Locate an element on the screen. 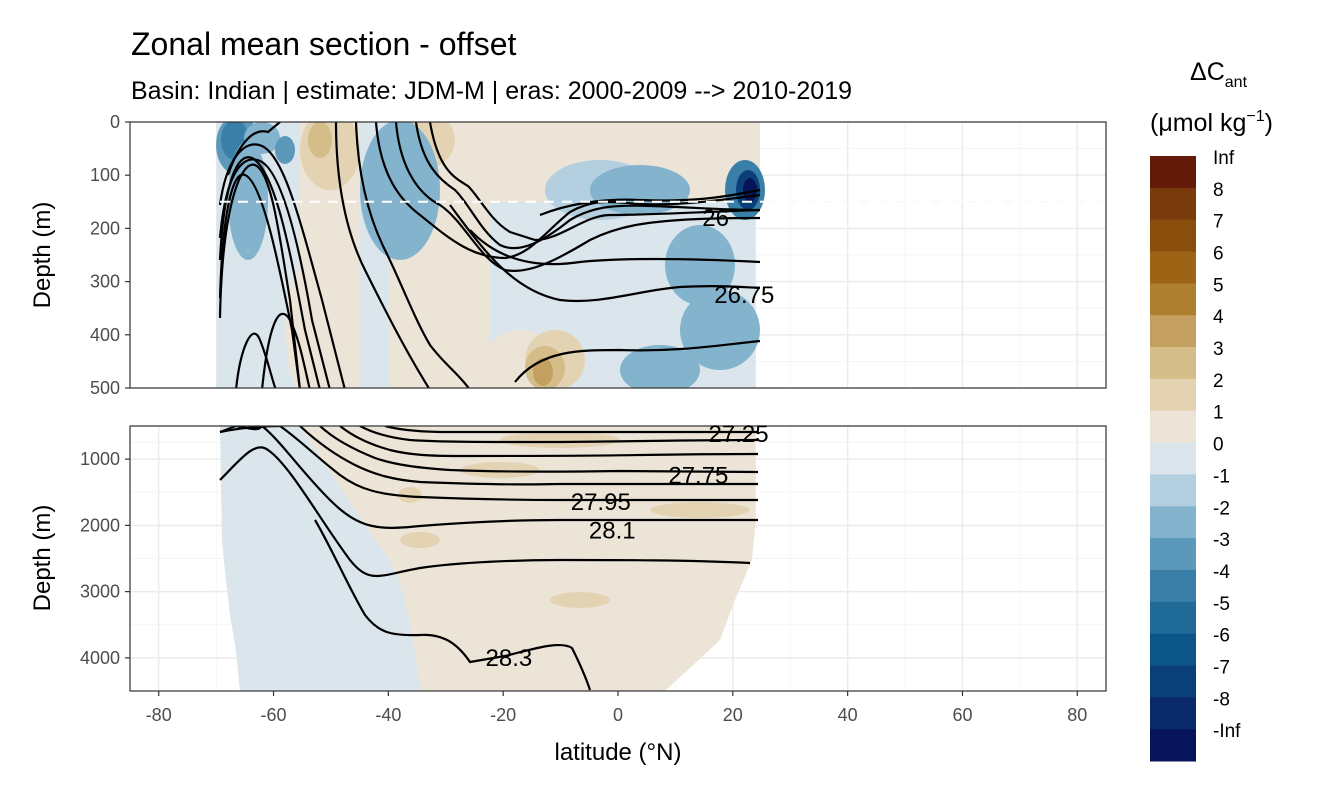 Image resolution: width=1344 pixels, height=806 pixels. legend-label: 6 is located at coordinates (1218, 254).